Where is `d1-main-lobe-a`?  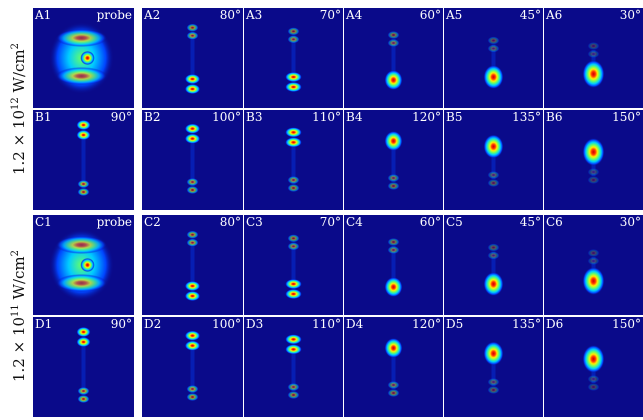
d1-main-lobe-a is located at coordinates (83, 332).